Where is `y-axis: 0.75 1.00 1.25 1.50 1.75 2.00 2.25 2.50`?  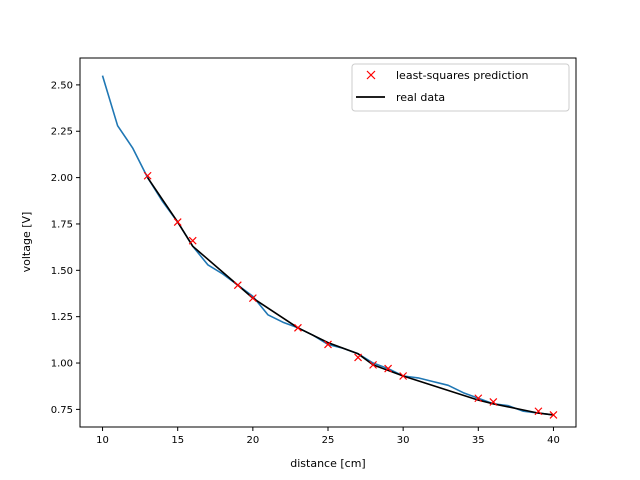
y-axis: 0.75 1.00 1.25 1.50 1.75 2.00 2.25 2.50 is located at coordinates (65, 248).